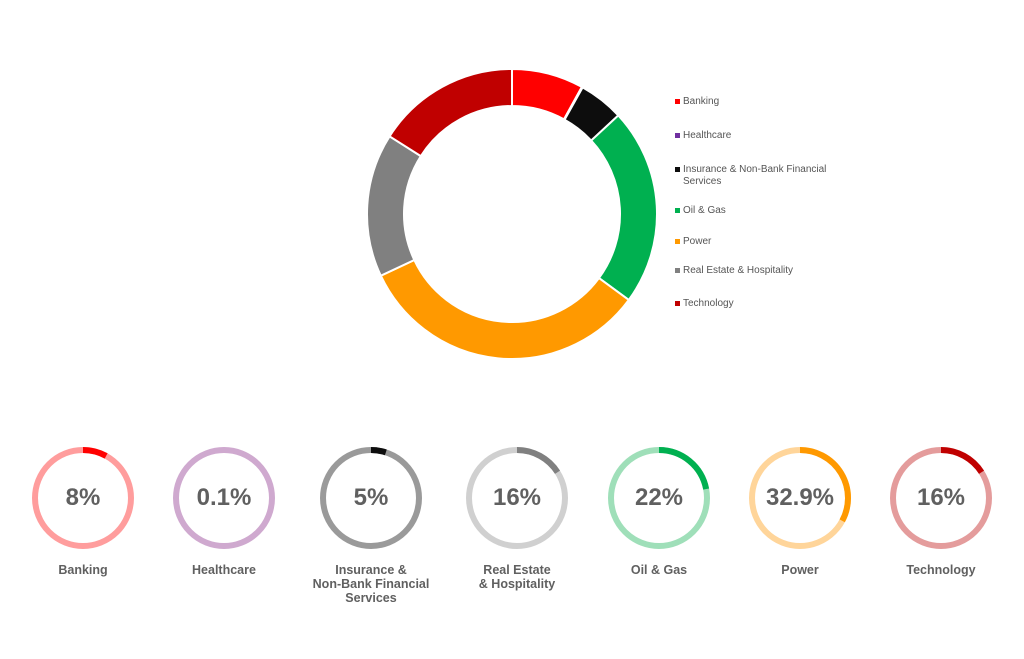  What do you see at coordinates (704, 210) in the screenshot?
I see `legend-label: Oil & Gas` at bounding box center [704, 210].